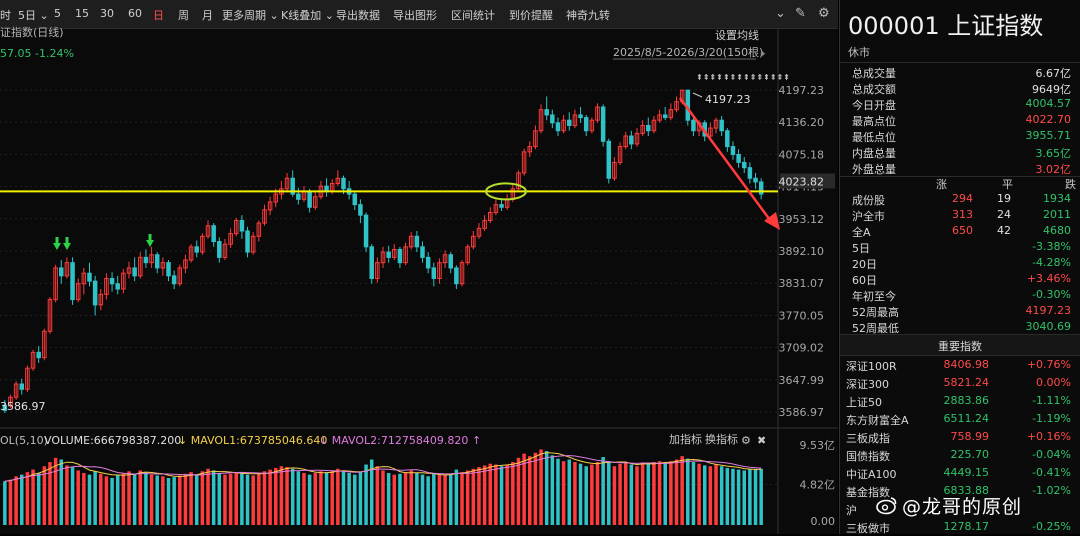 This screenshot has height=536, width=1080. Describe the element at coordinates (802, 122) in the screenshot. I see `price-tick-label: 4136.20` at that location.